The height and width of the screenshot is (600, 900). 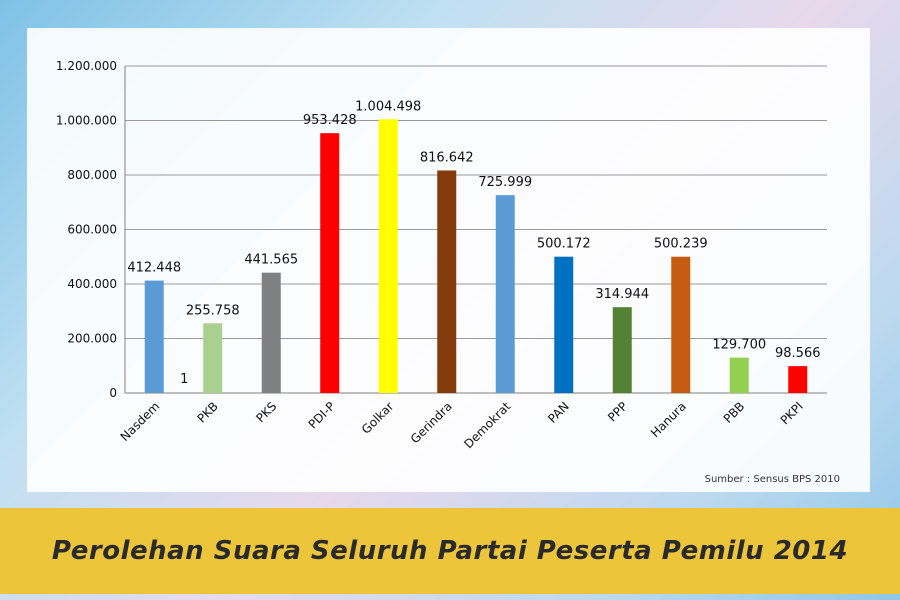 What do you see at coordinates (798, 379) in the screenshot?
I see `bar-pkpi` at bounding box center [798, 379].